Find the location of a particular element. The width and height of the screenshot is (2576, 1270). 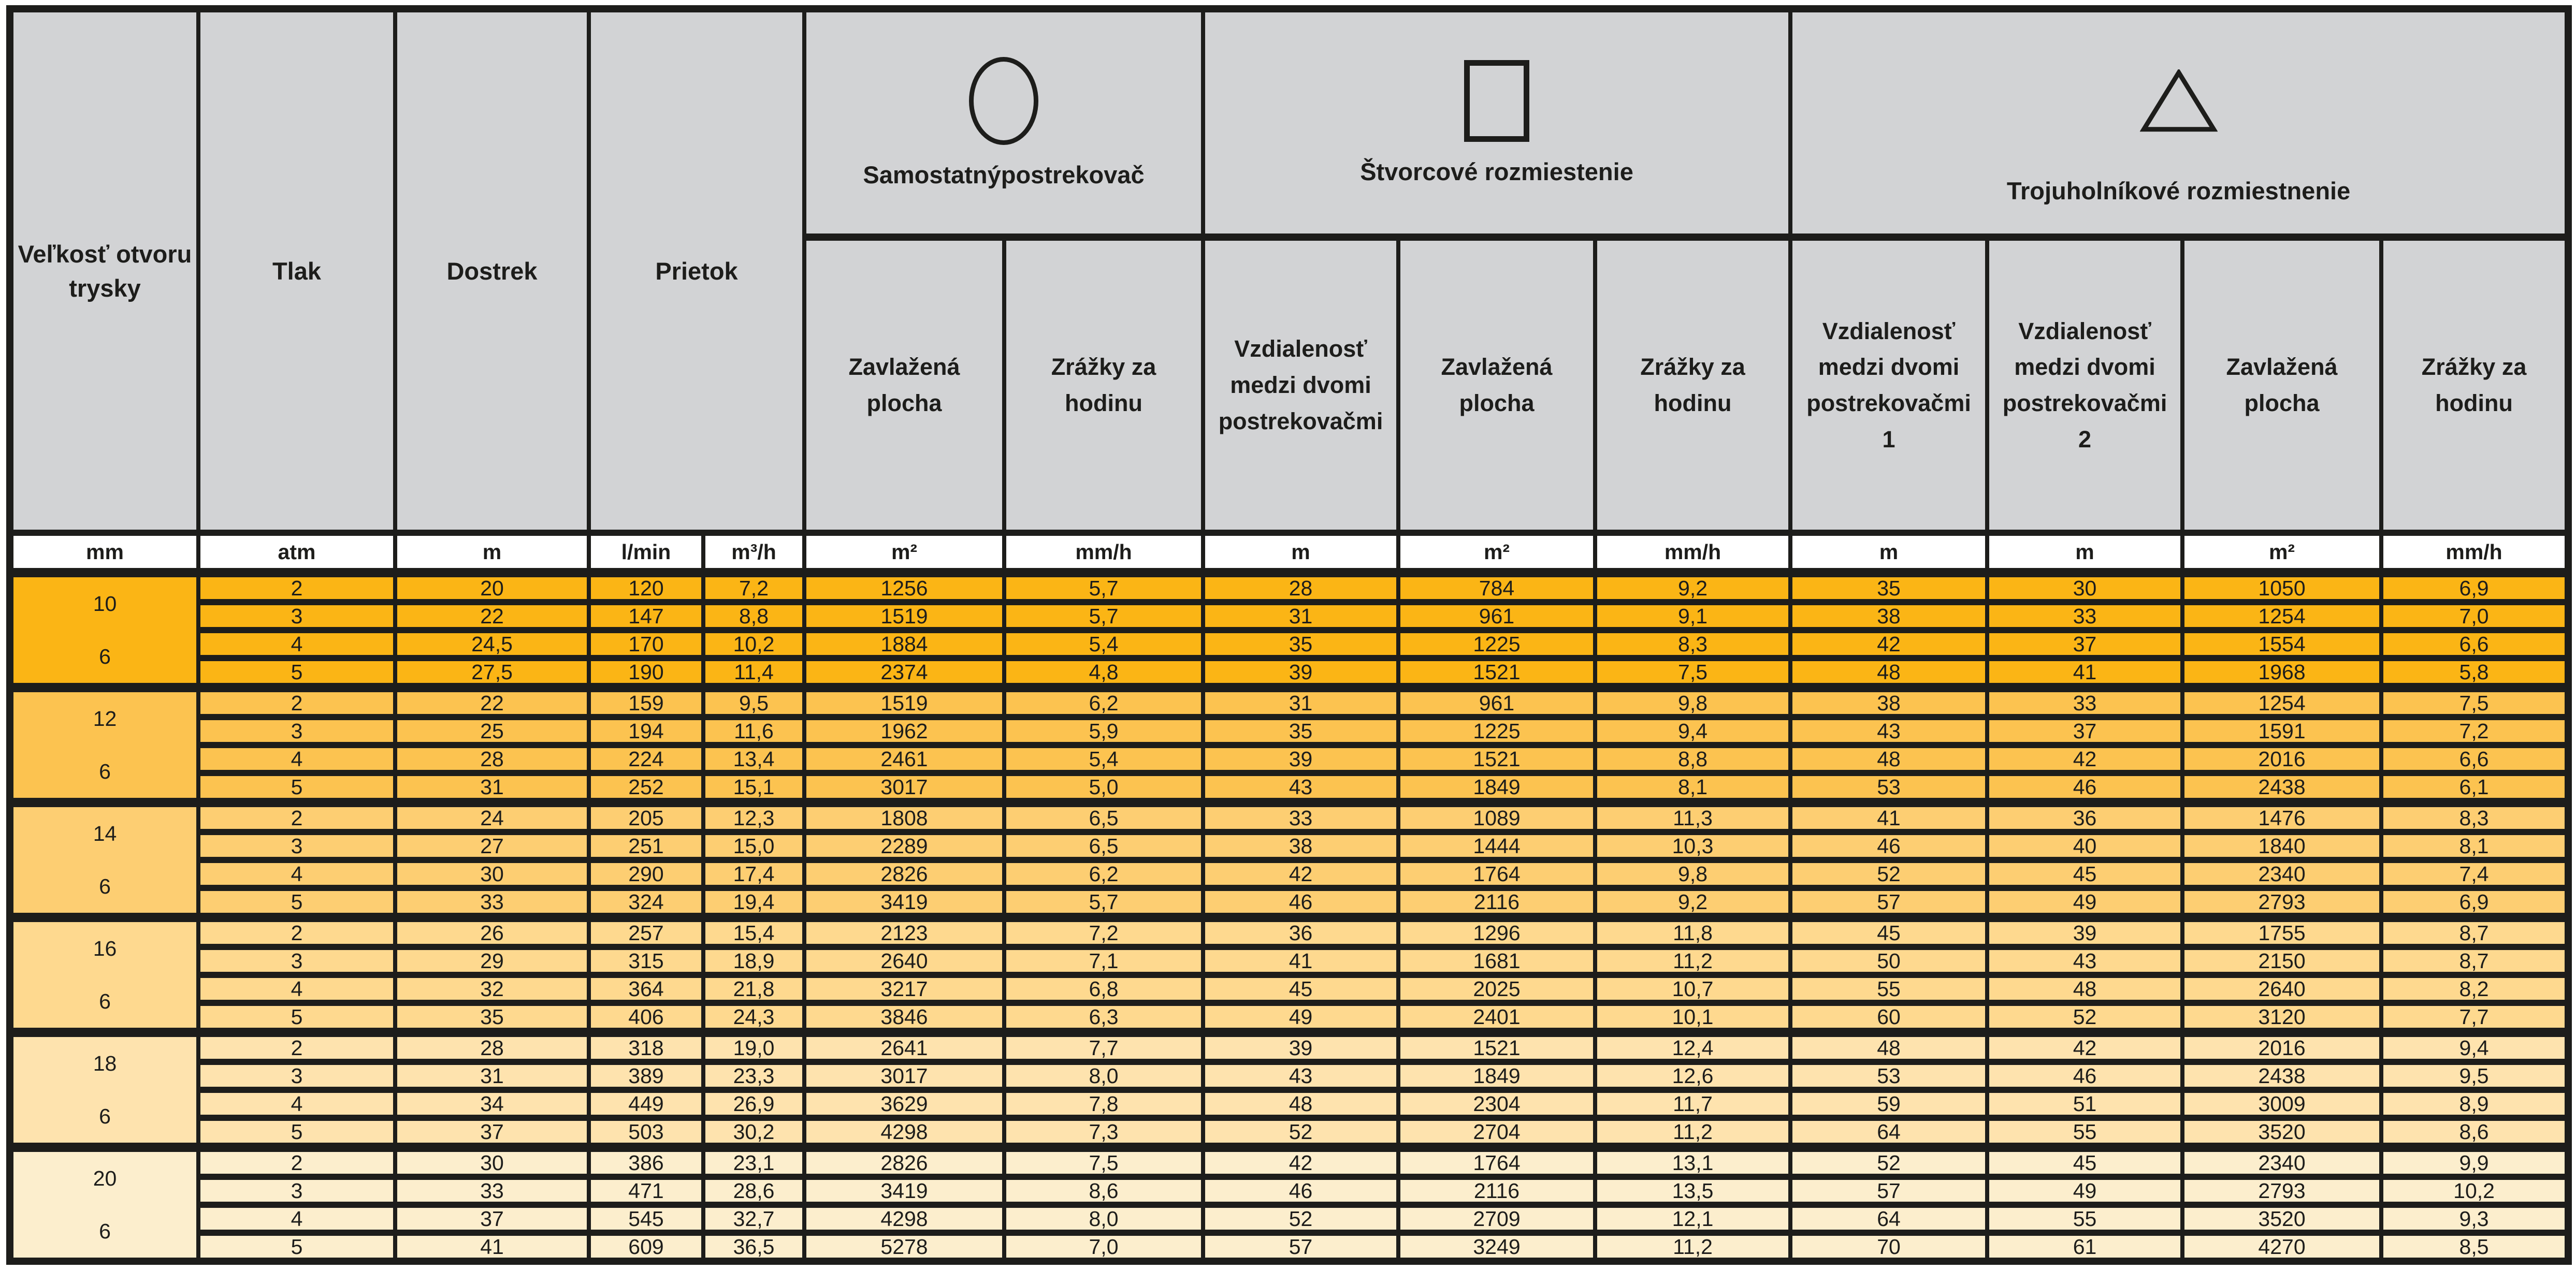

table-row: 10 6 2 20 120 7,2 1256 5,7 28 784 9,2 35 30 1050 6,9 is located at coordinates (1289, 629).